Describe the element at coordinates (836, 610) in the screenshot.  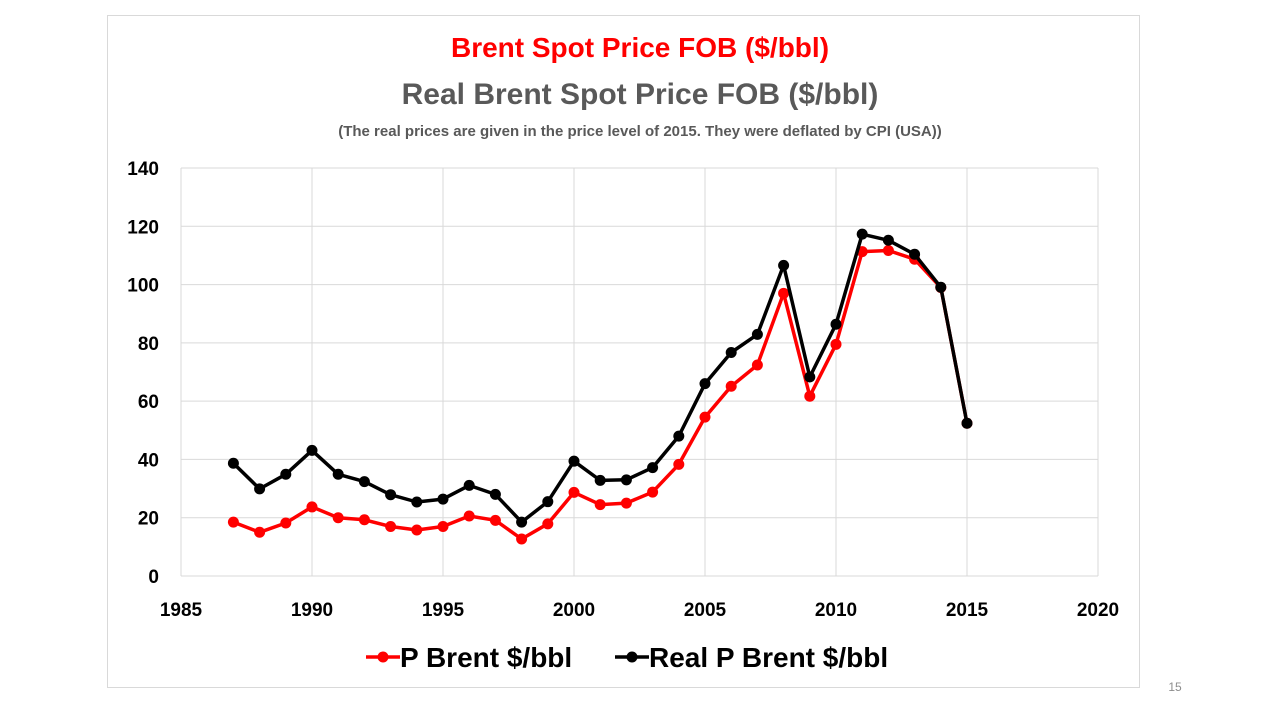
I see `x-tick-label: 2010` at that location.